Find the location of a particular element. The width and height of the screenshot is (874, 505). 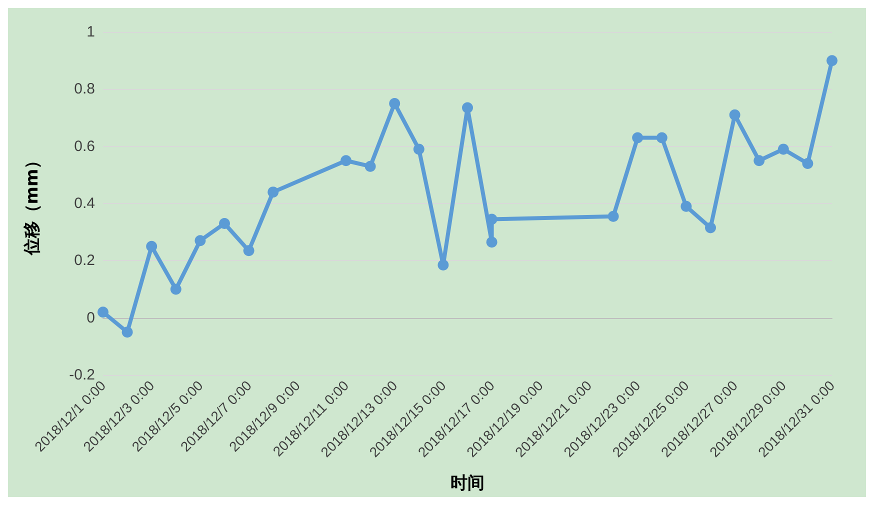

y-axis-title: 位移（mm） is located at coordinates (32, 204).